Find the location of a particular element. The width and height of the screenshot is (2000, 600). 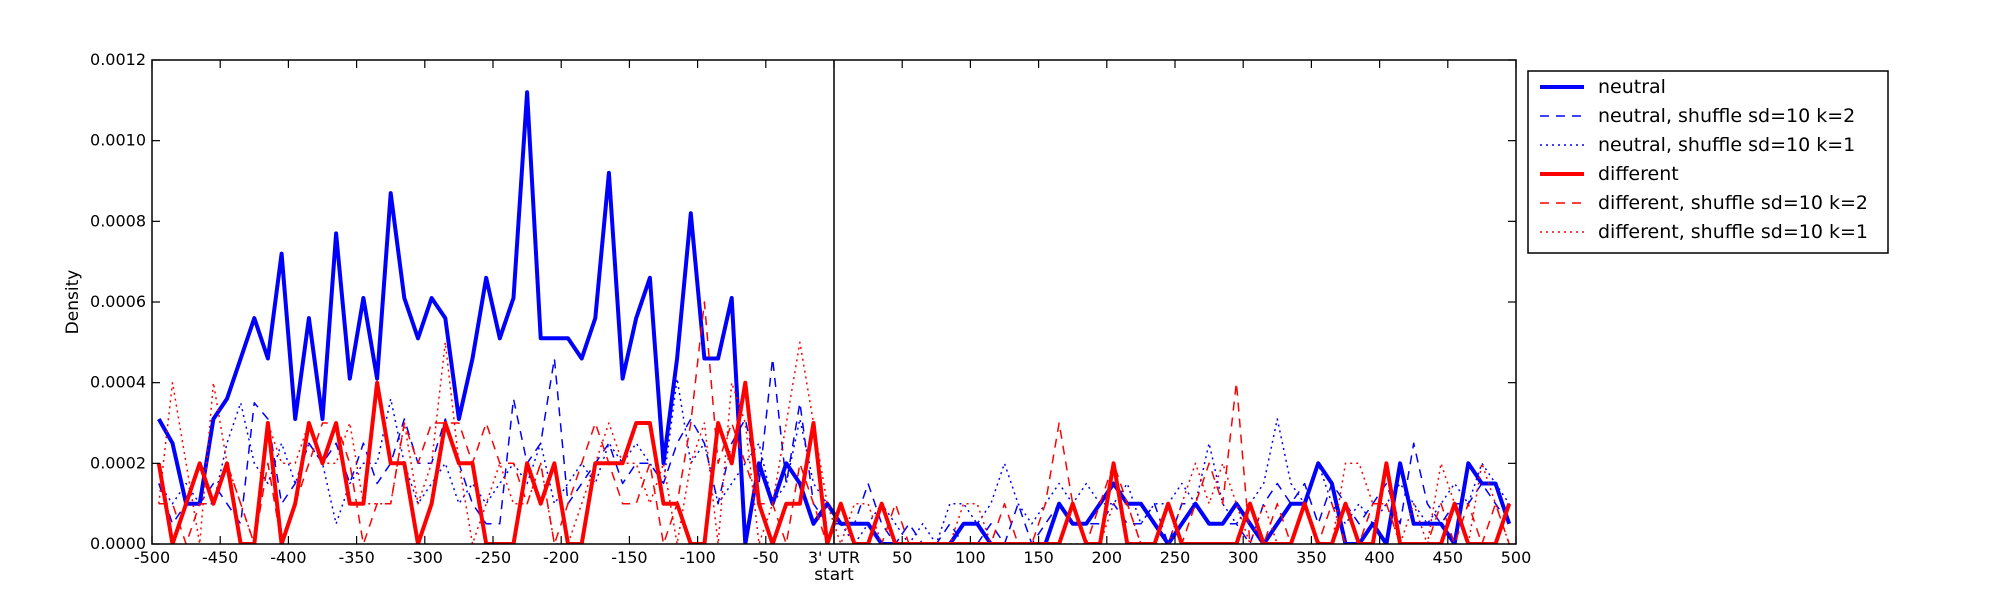

y-axis-title: Density is located at coordinates (73, 302).